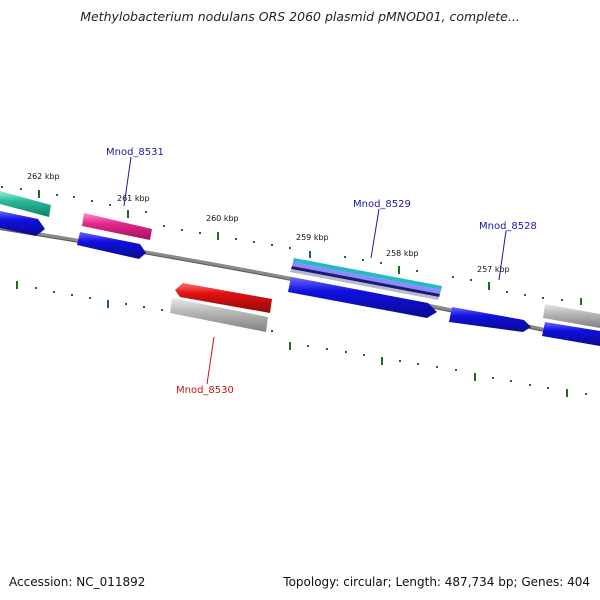  What do you see at coordinates (205, 390) in the screenshot?
I see `gene-label-mnod-8530: Mnod_8530` at bounding box center [205, 390].